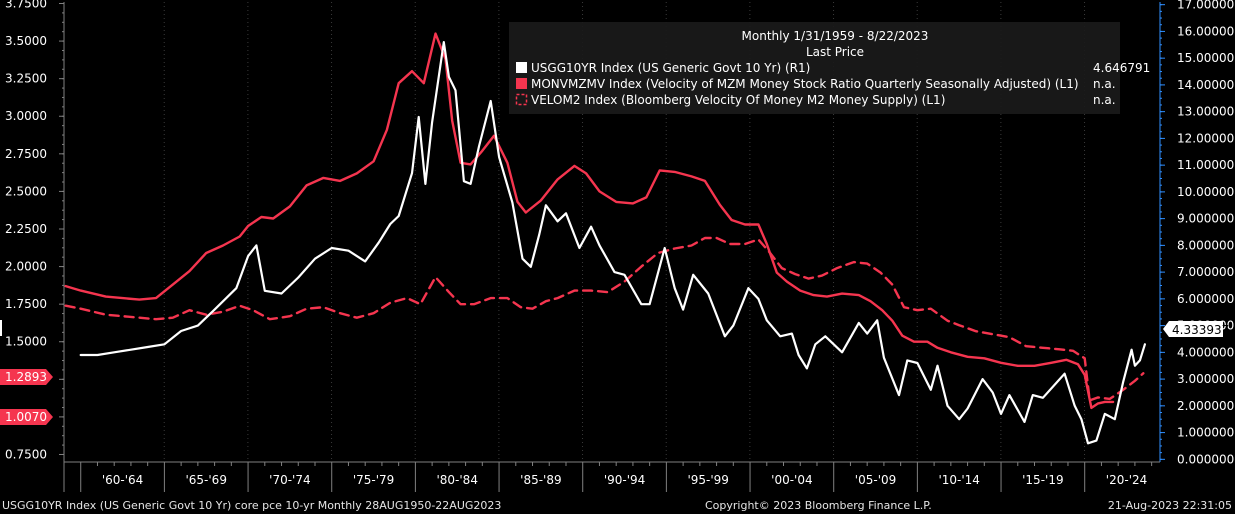 This screenshot has width=1235, height=514. I want to click on x-tick-label: '00-'04, so click(791, 480).